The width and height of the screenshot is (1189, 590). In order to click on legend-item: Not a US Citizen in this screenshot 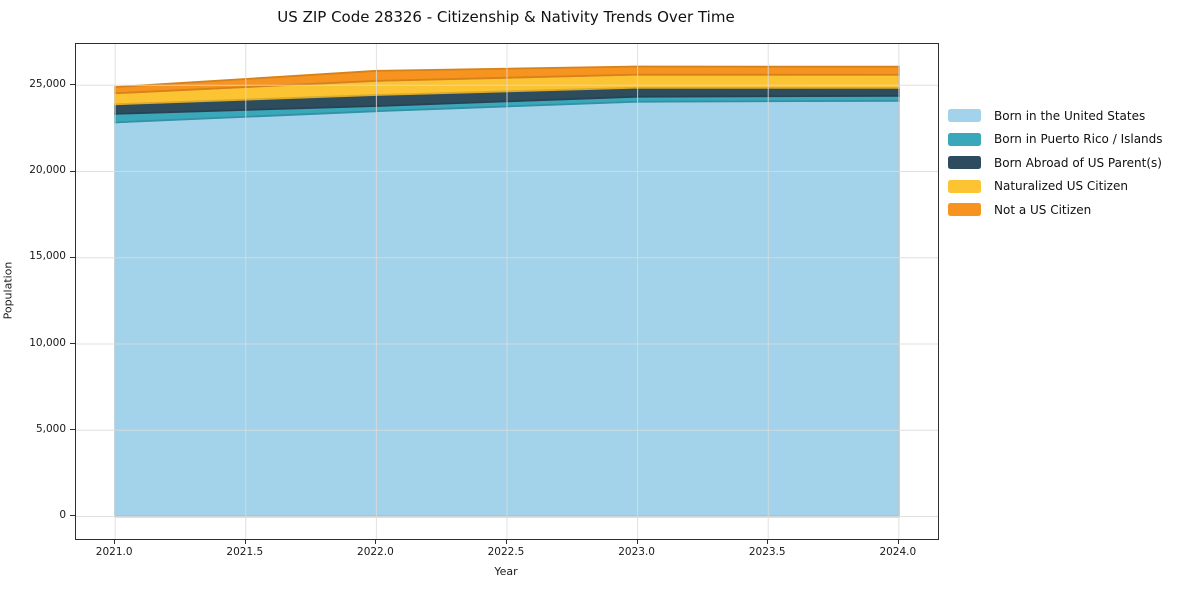, I will do `click(1055, 210)`.